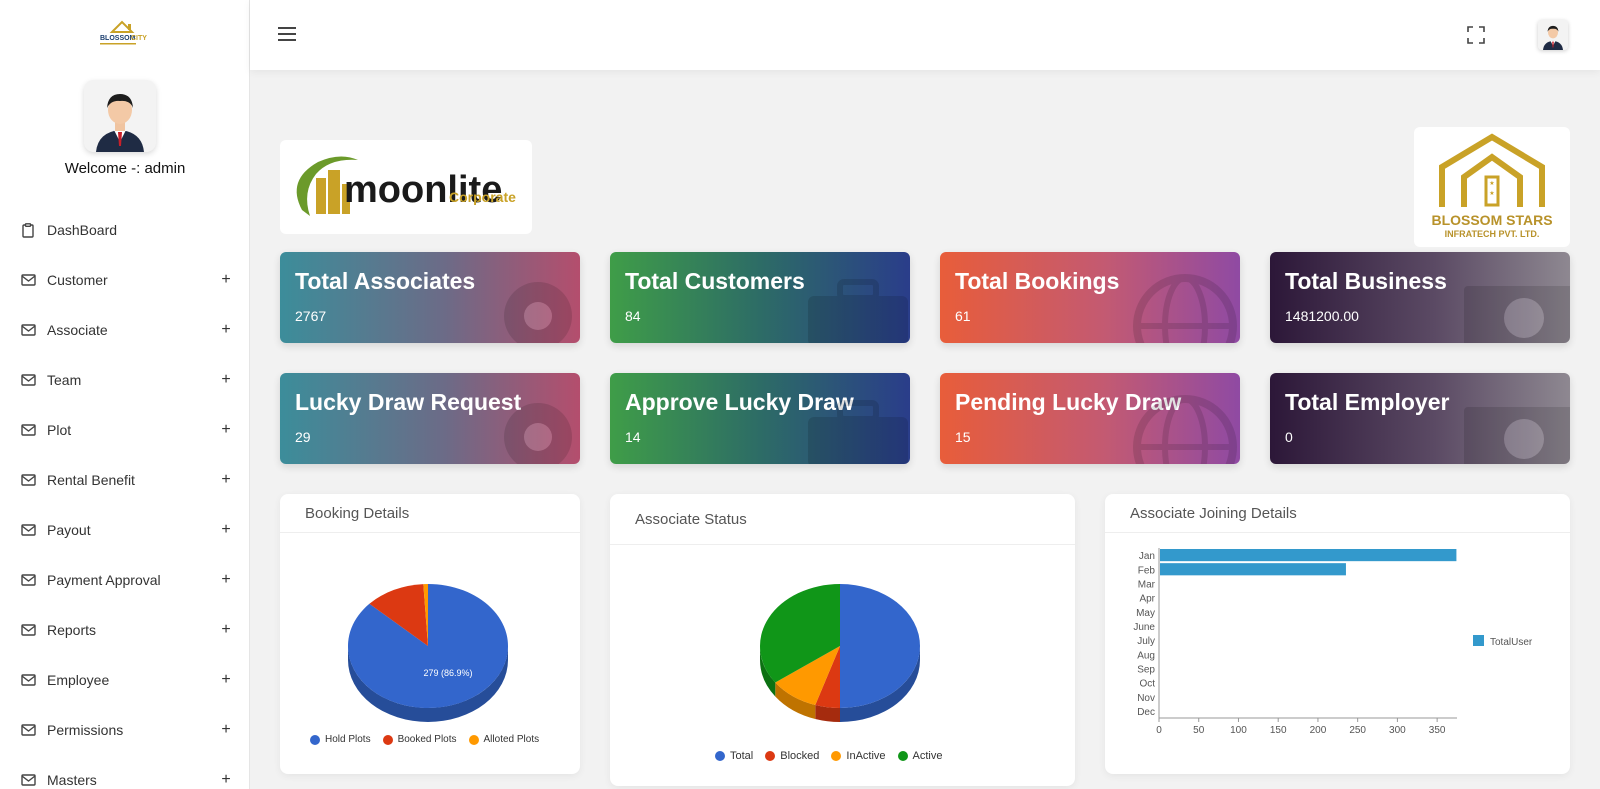 This screenshot has width=1600, height=789. Describe the element at coordinates (503, 739) in the screenshot. I see `legend-item: Alloted Plots` at that location.